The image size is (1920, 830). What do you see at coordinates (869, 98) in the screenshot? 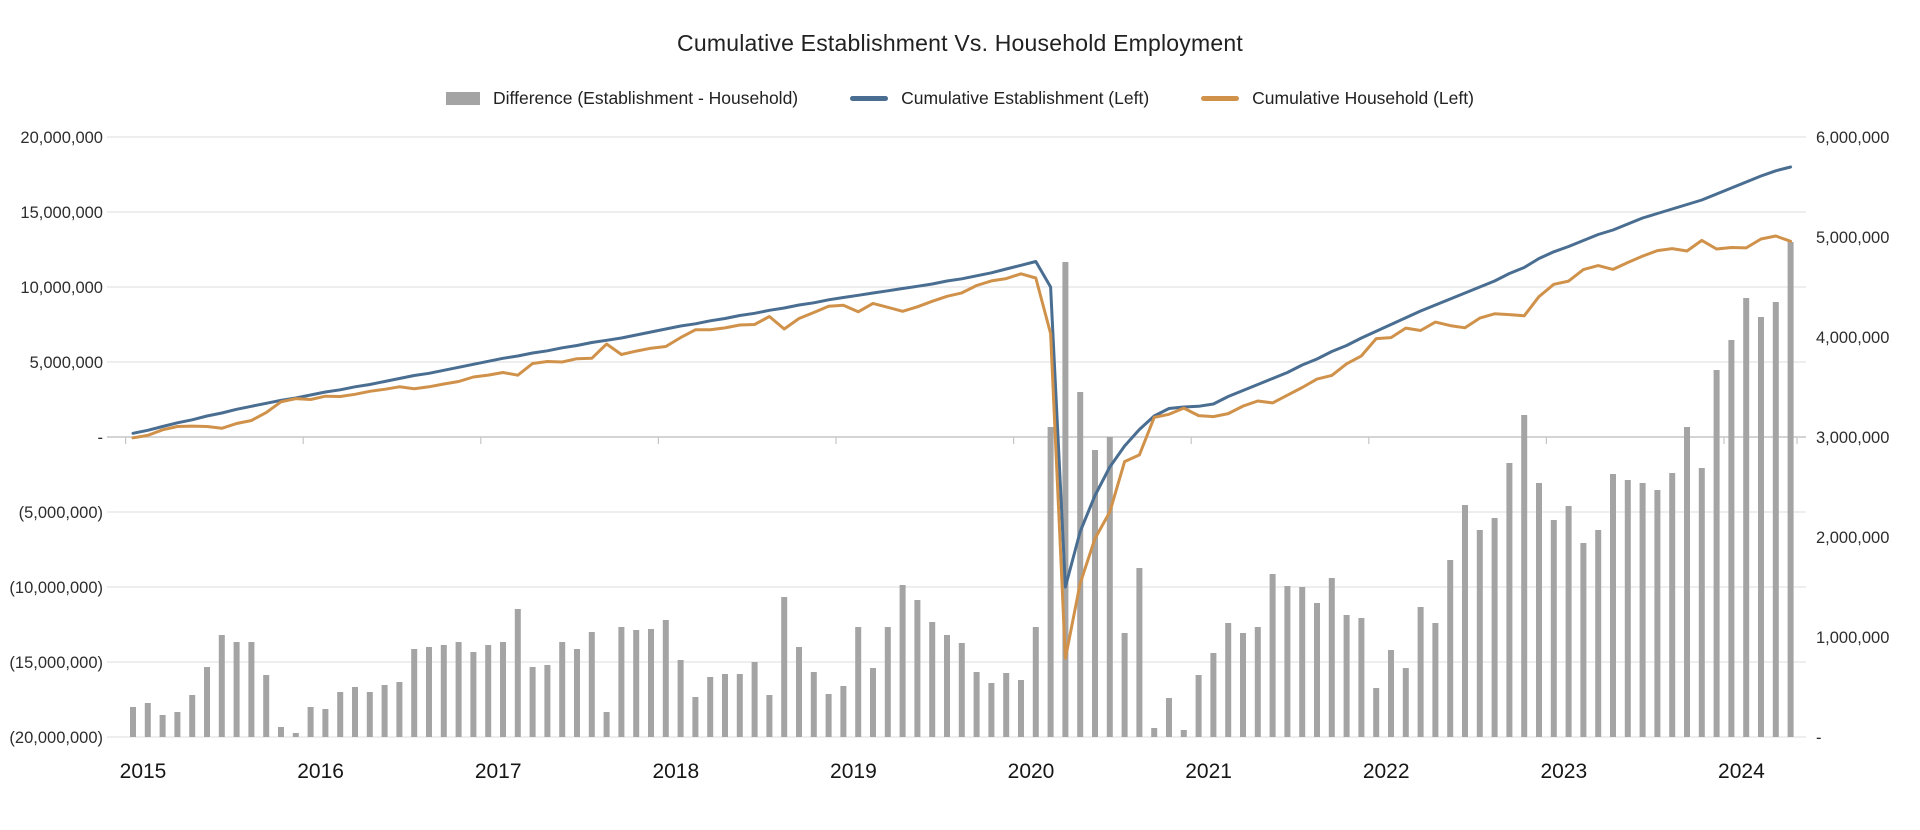
I see `legend-line-swatch-icon` at bounding box center [869, 98].